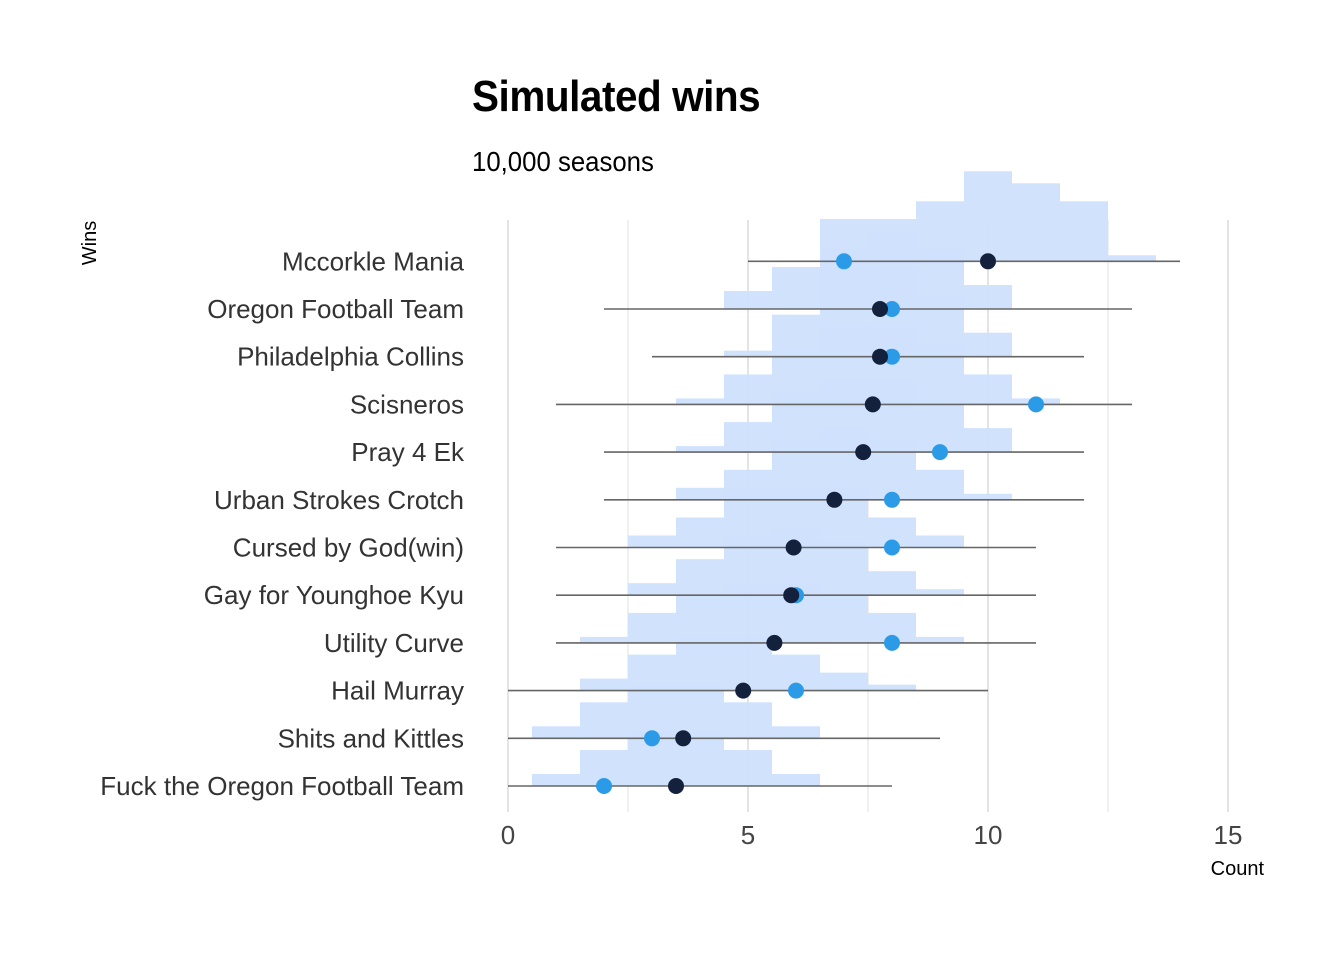 This screenshot has width=1344, height=960. What do you see at coordinates (408, 452) in the screenshot?
I see `y-tick-label: Pray 4 Ek` at bounding box center [408, 452].